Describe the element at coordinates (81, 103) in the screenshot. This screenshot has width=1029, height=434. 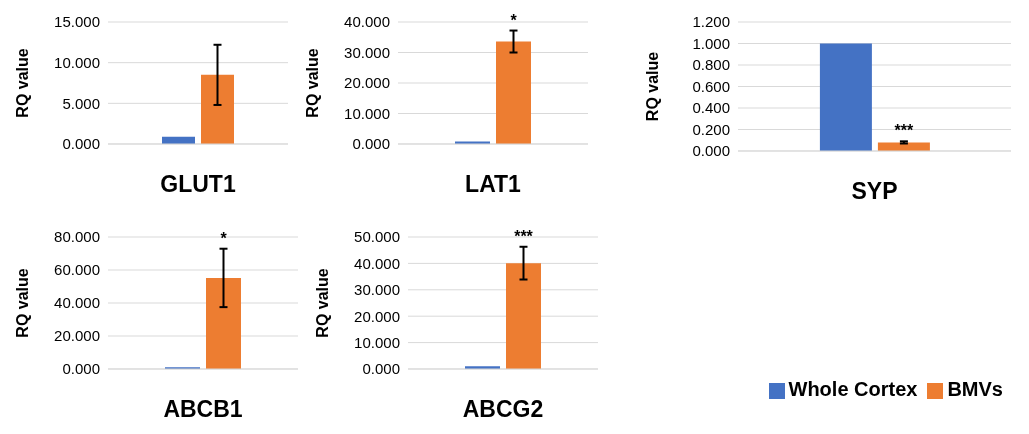
I see `y-tick-label: 5.000` at that location.